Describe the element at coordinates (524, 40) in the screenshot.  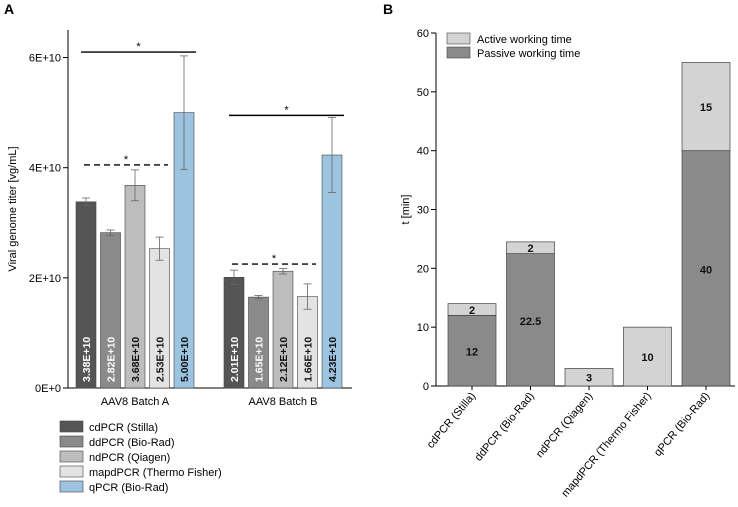
I see `legend-label: Active working time` at that location.